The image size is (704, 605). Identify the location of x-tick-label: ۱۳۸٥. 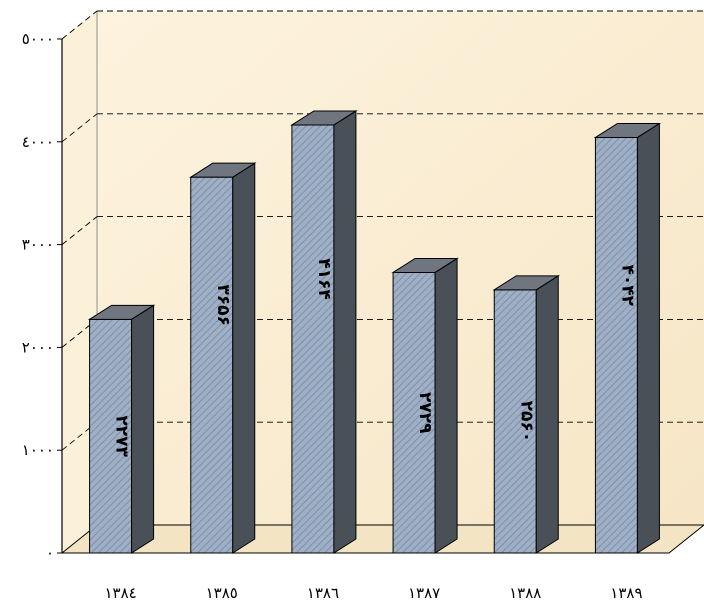
(222, 593).